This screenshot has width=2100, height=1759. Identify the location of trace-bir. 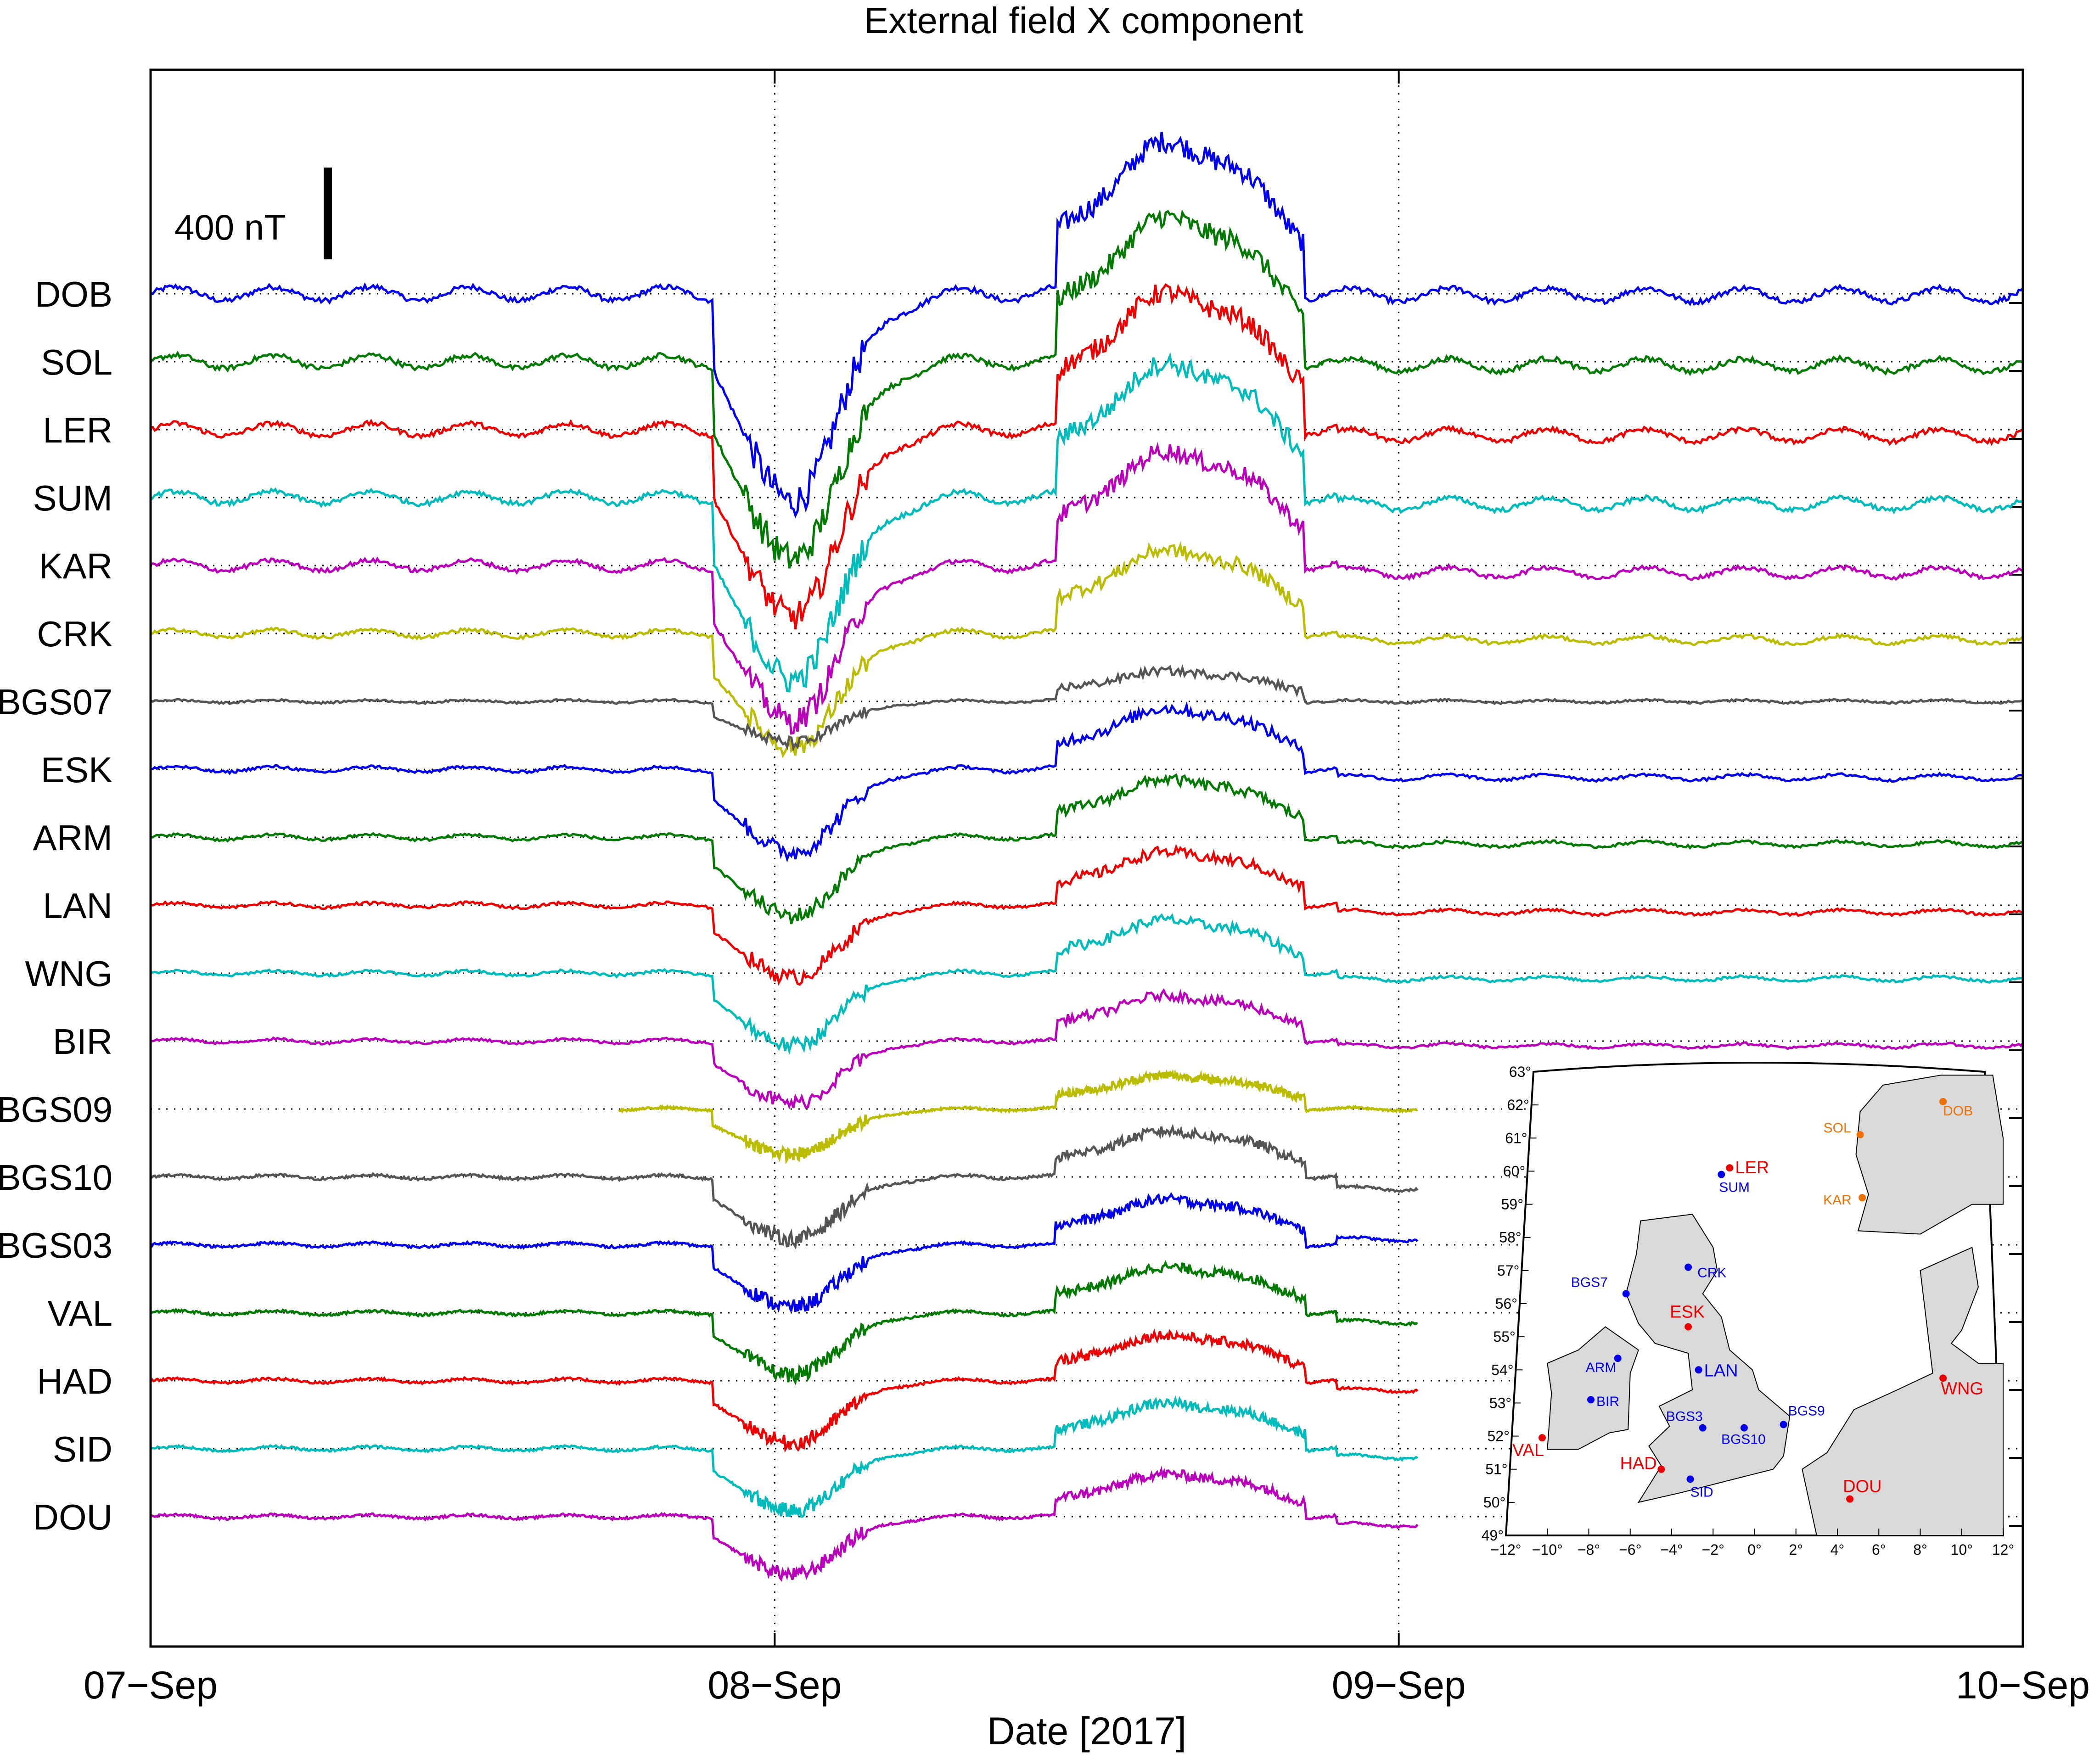
(1087, 1049).